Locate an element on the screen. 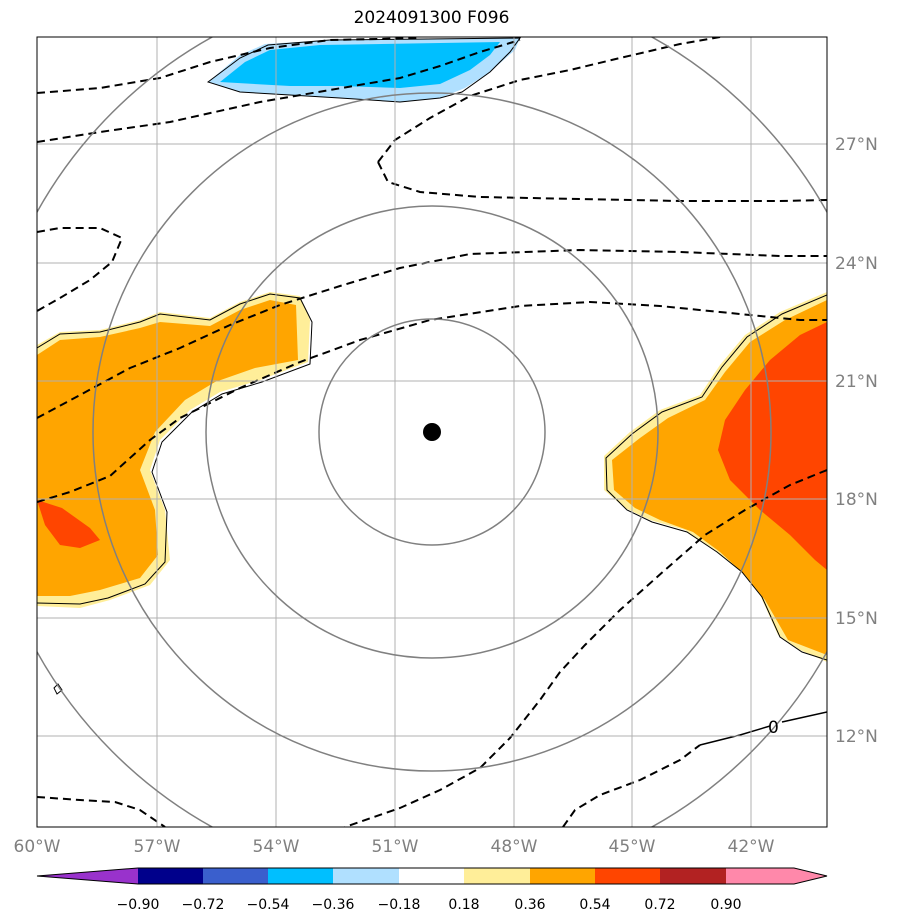 The height and width of the screenshot is (924, 897). colorbar-tick: −0.72 is located at coordinates (203, 905).